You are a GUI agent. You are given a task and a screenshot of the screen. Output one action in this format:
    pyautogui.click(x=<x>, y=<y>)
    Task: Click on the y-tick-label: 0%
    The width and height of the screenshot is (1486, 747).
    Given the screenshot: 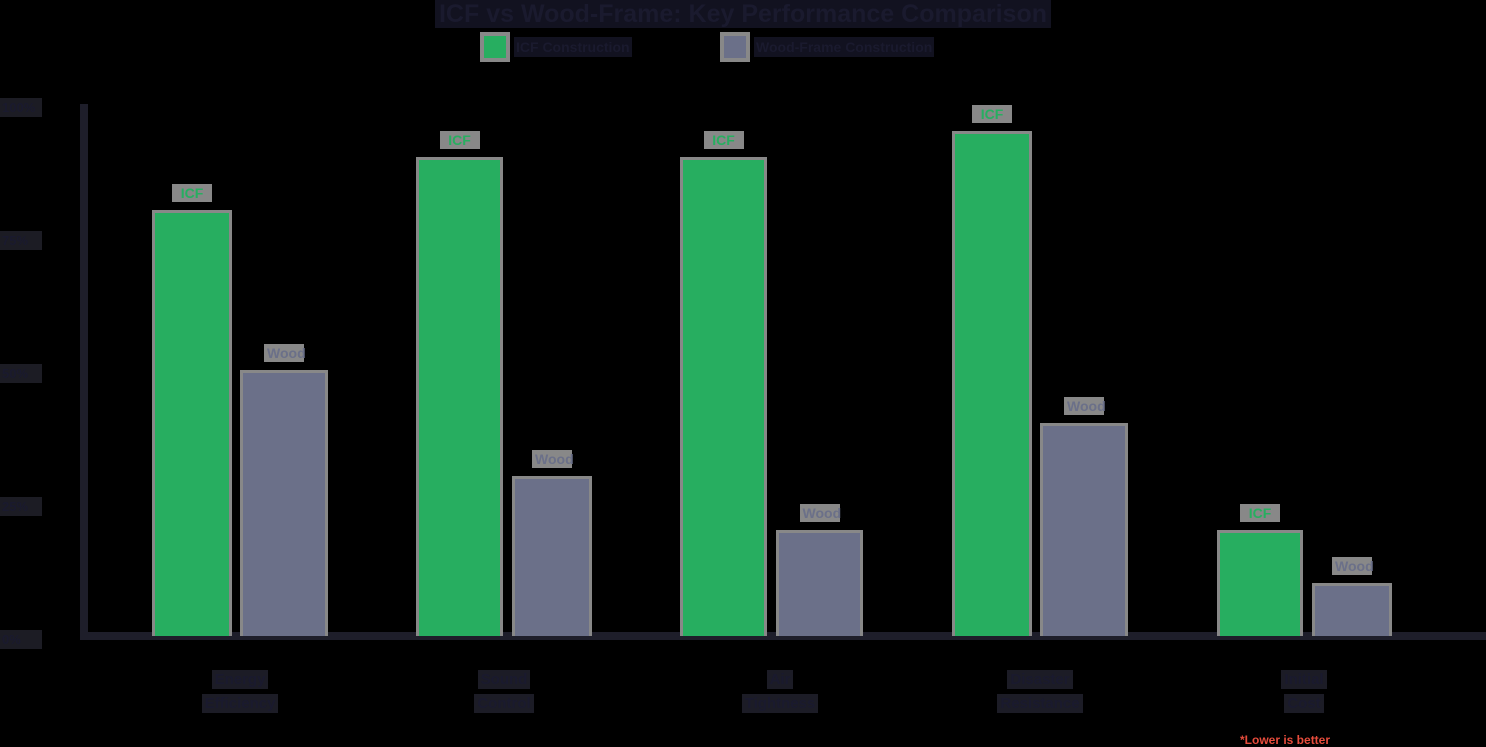 What is the action you would take?
    pyautogui.click(x=21, y=639)
    